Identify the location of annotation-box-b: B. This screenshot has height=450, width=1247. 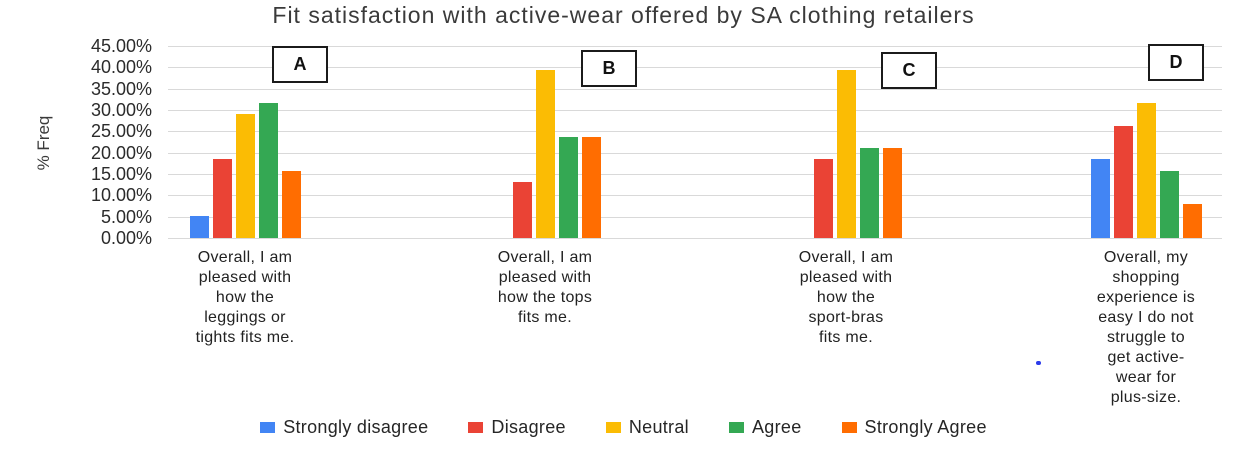
(609, 68).